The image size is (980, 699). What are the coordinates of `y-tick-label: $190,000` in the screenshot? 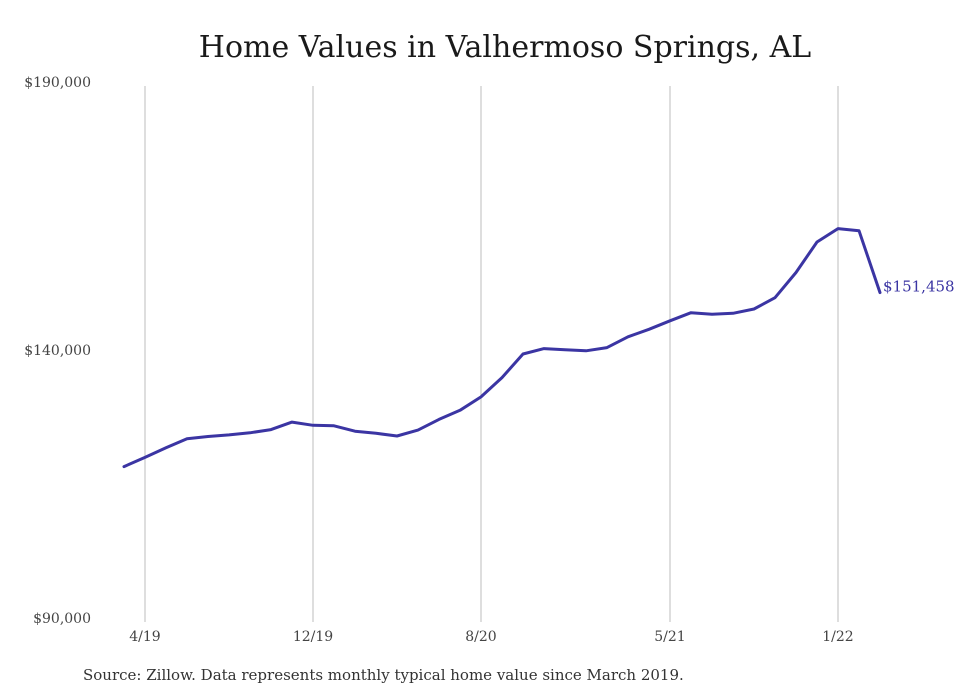 It's located at (57, 83).